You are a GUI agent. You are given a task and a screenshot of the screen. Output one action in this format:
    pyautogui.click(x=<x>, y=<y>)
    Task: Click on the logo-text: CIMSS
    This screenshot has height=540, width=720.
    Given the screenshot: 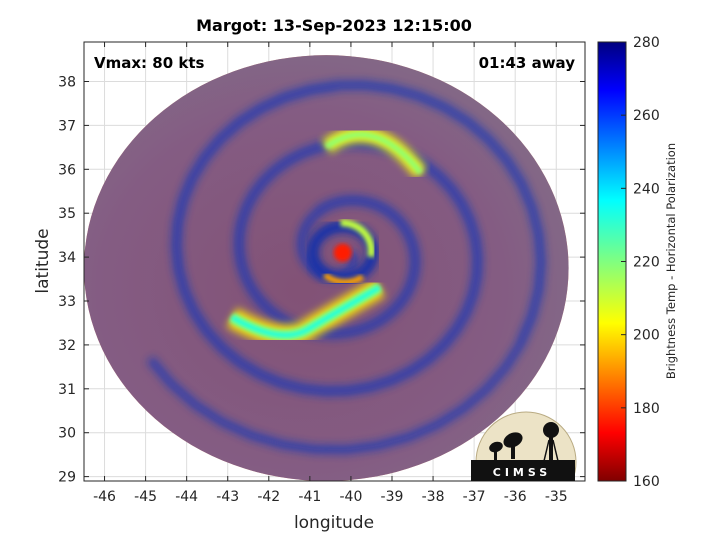 What is the action you would take?
    pyautogui.click(x=522, y=472)
    